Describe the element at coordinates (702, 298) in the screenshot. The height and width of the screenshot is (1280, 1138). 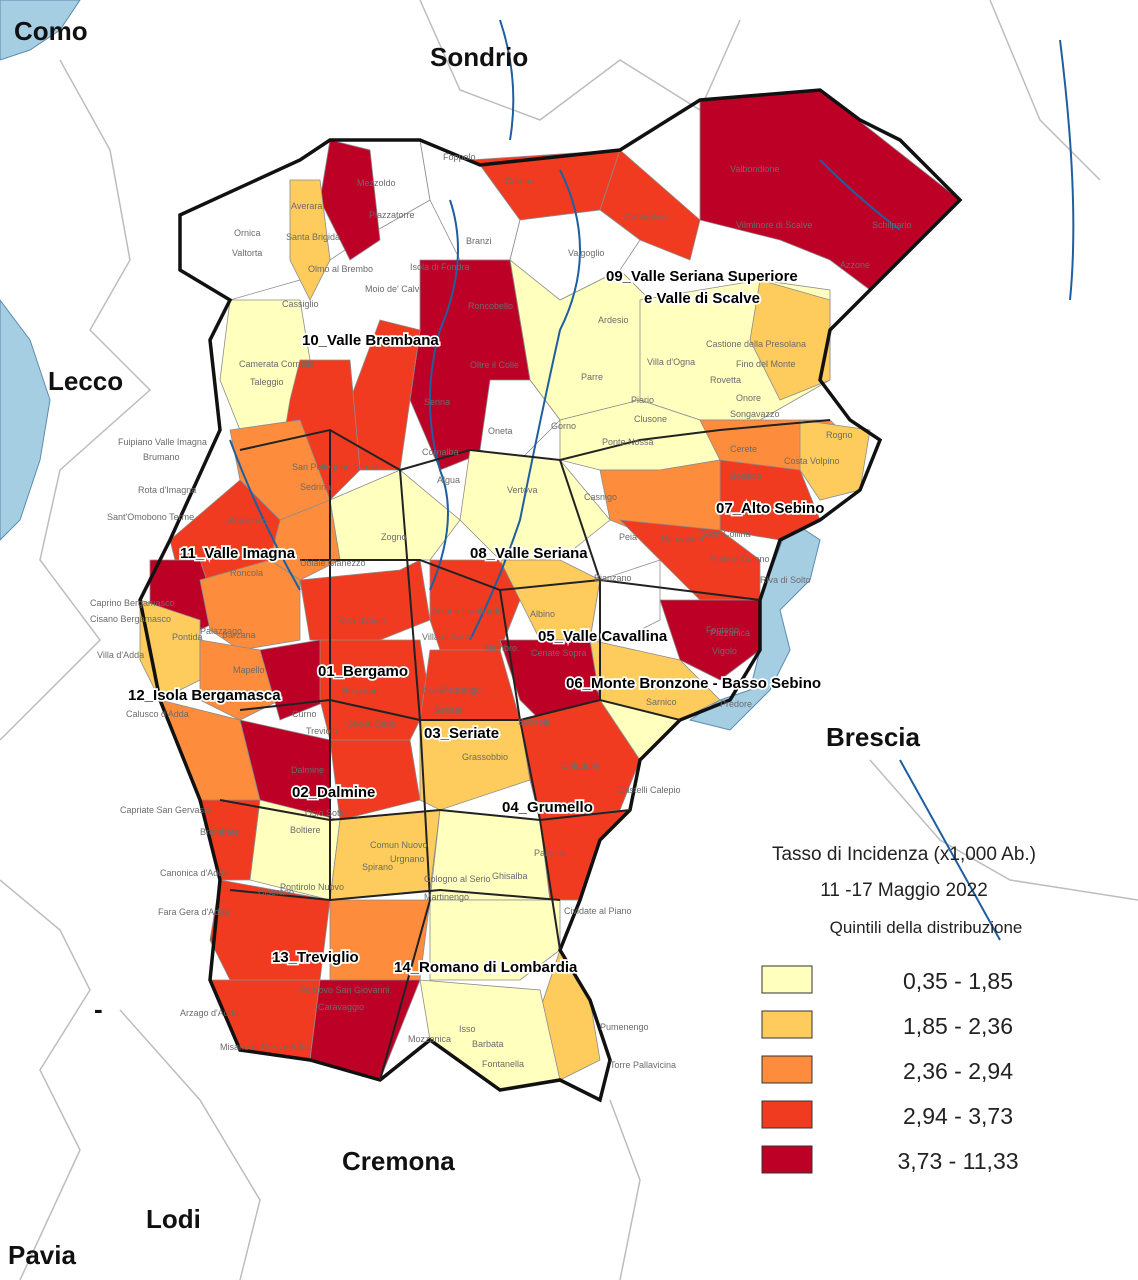
I see `district-label: e Valle di Scalve` at that location.